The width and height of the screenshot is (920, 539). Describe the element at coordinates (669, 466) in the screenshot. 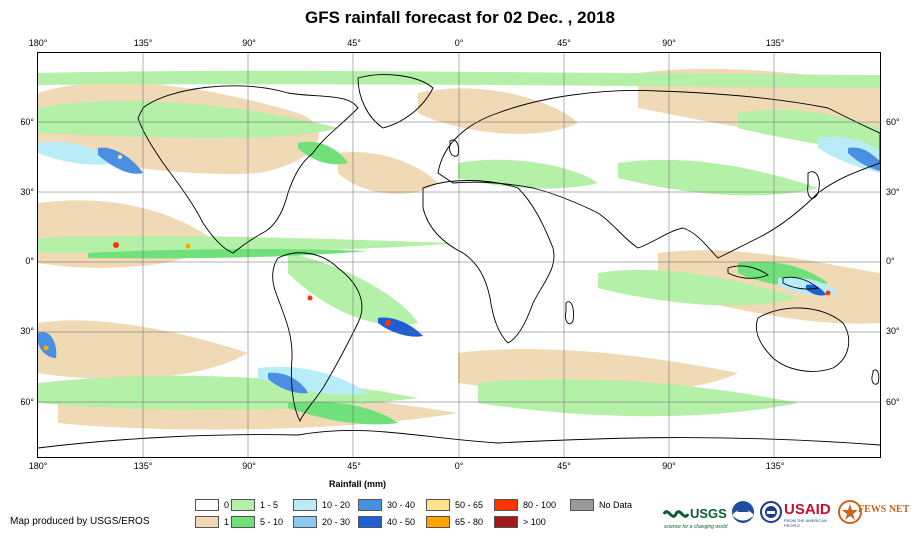

I see `lon-label-bottom-90e: 90°` at that location.